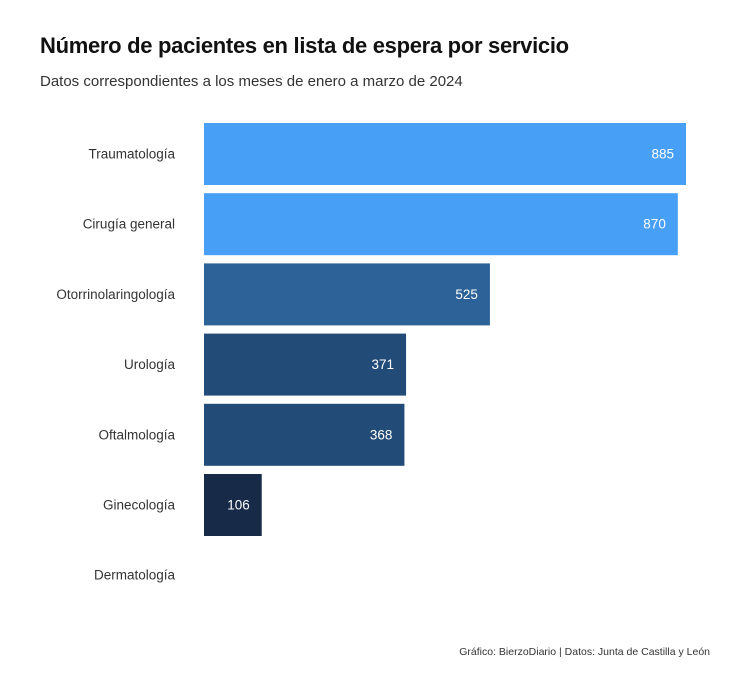  Describe the element at coordinates (136, 434) in the screenshot. I see `category-label-oftalmologia: Oftalmología` at that location.